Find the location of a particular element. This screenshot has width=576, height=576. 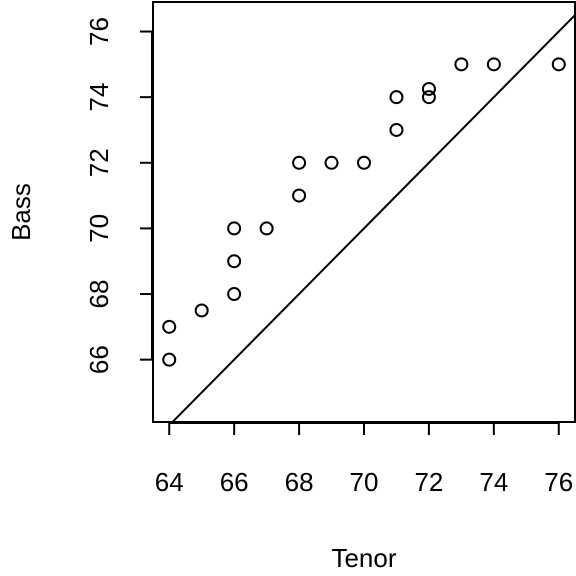

x-tick-label: 72 is located at coordinates (428, 482).